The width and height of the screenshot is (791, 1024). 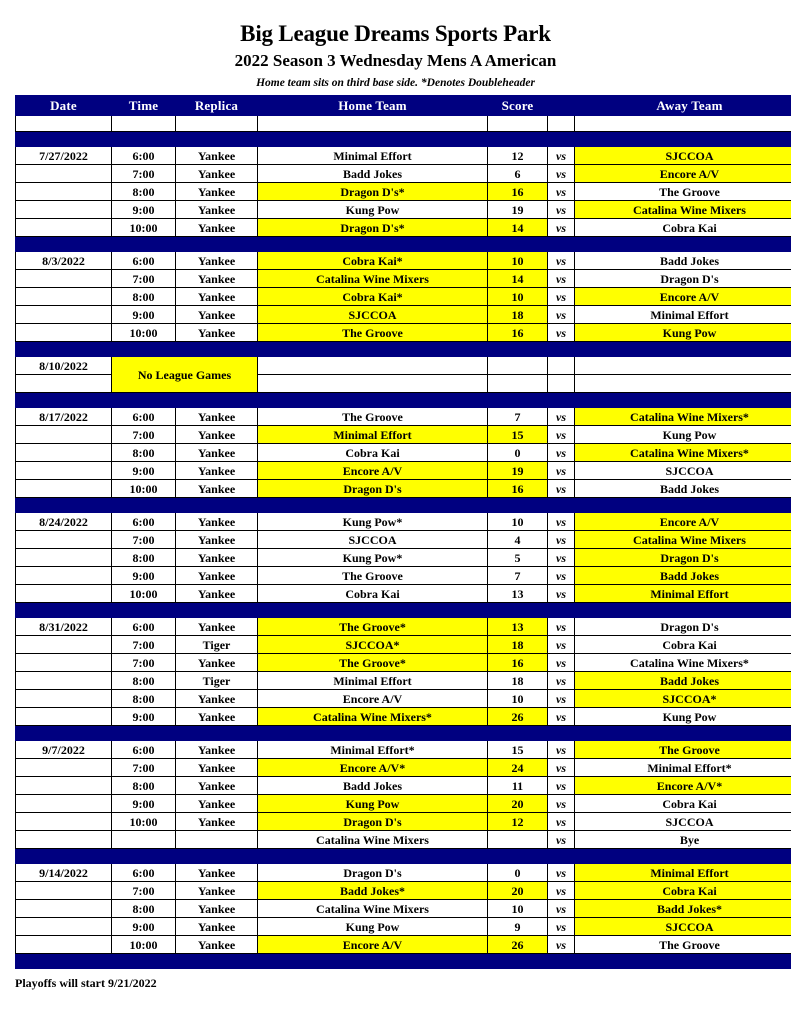 What do you see at coordinates (517, 717) in the screenshot?
I see `cell-home-score: 26` at bounding box center [517, 717].